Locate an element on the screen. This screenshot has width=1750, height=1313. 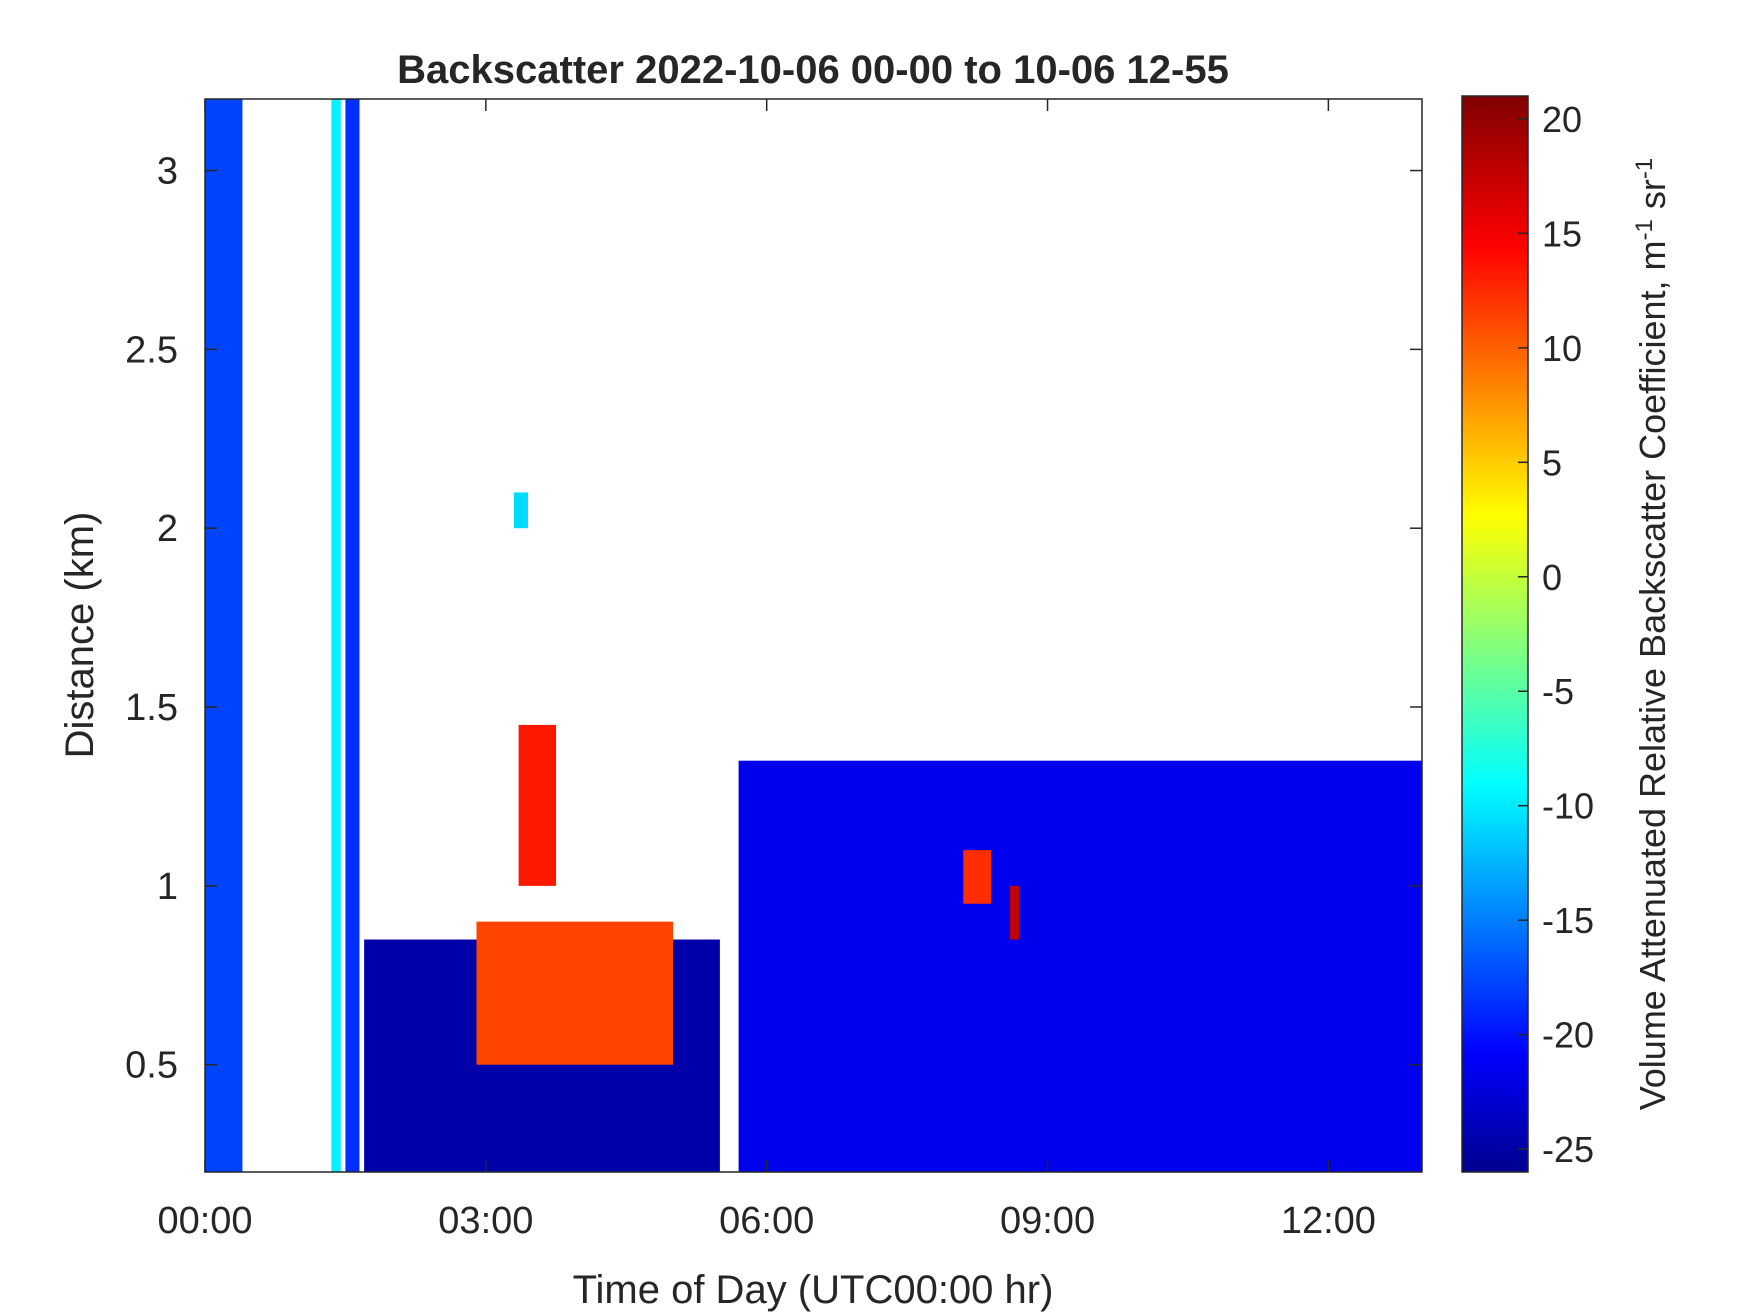
x-tick-label: 00:00 is located at coordinates (204, 1221).